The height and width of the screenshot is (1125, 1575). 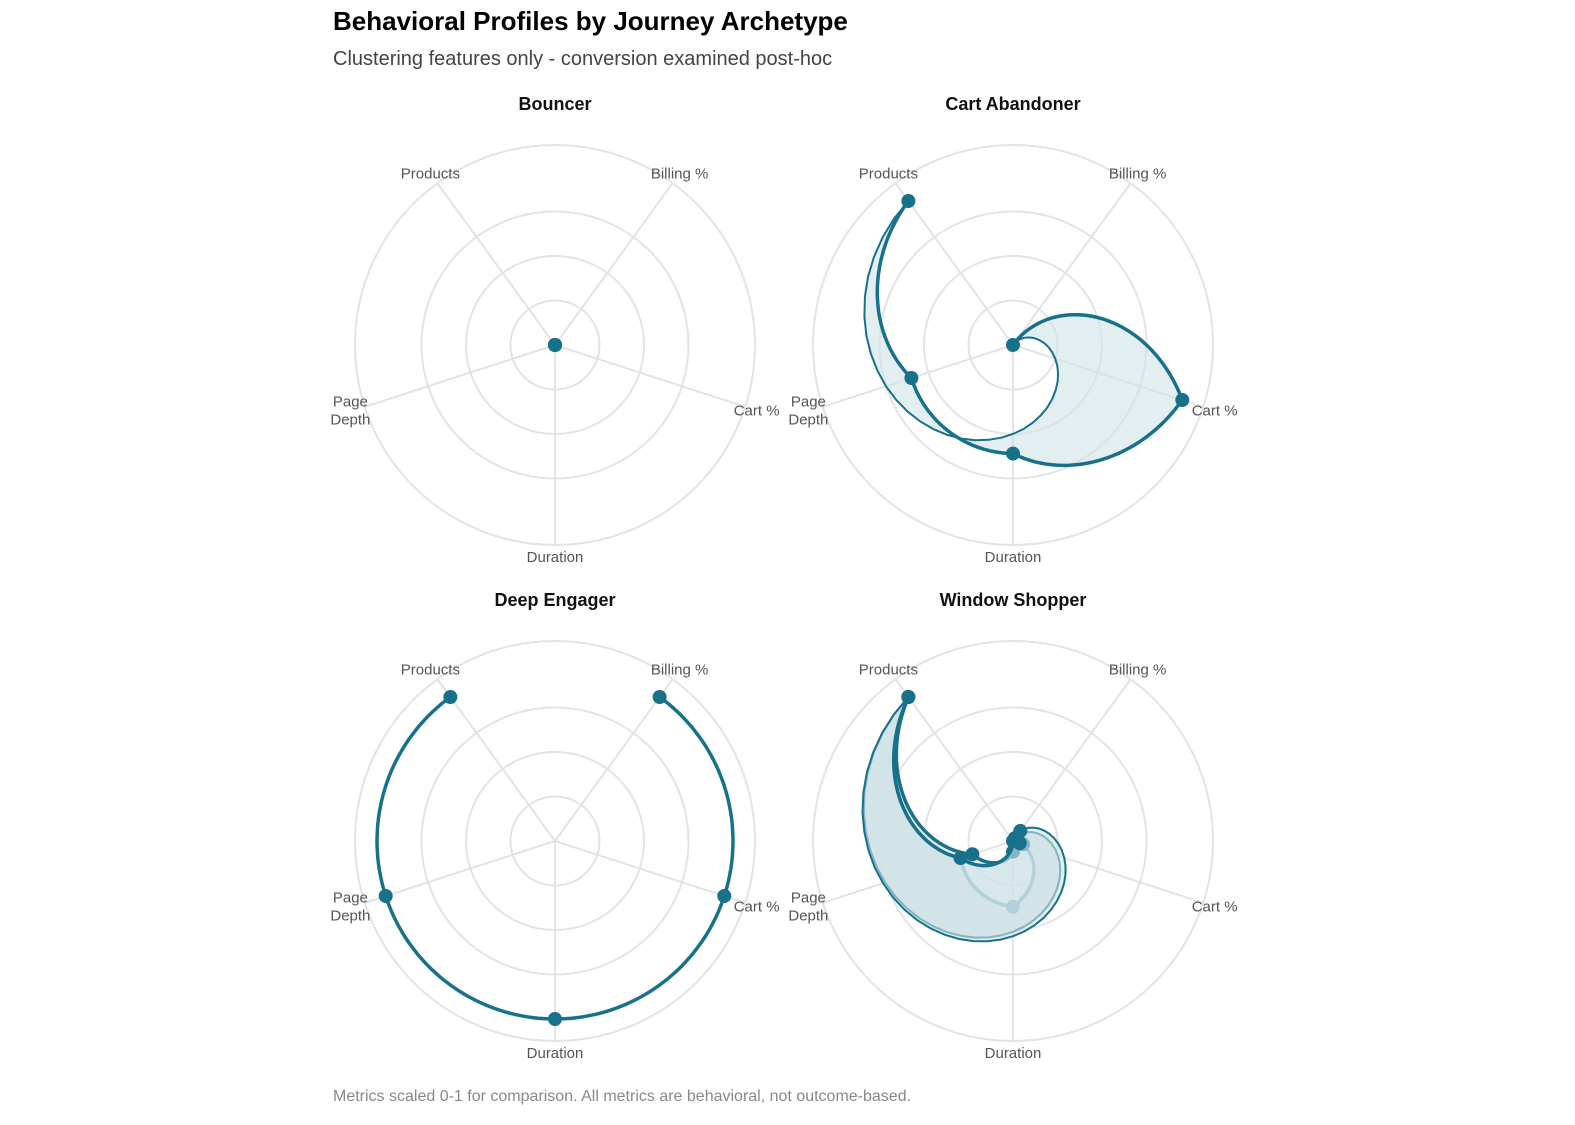 What do you see at coordinates (554, 104) in the screenshot?
I see `panel-title: Bouncer` at bounding box center [554, 104].